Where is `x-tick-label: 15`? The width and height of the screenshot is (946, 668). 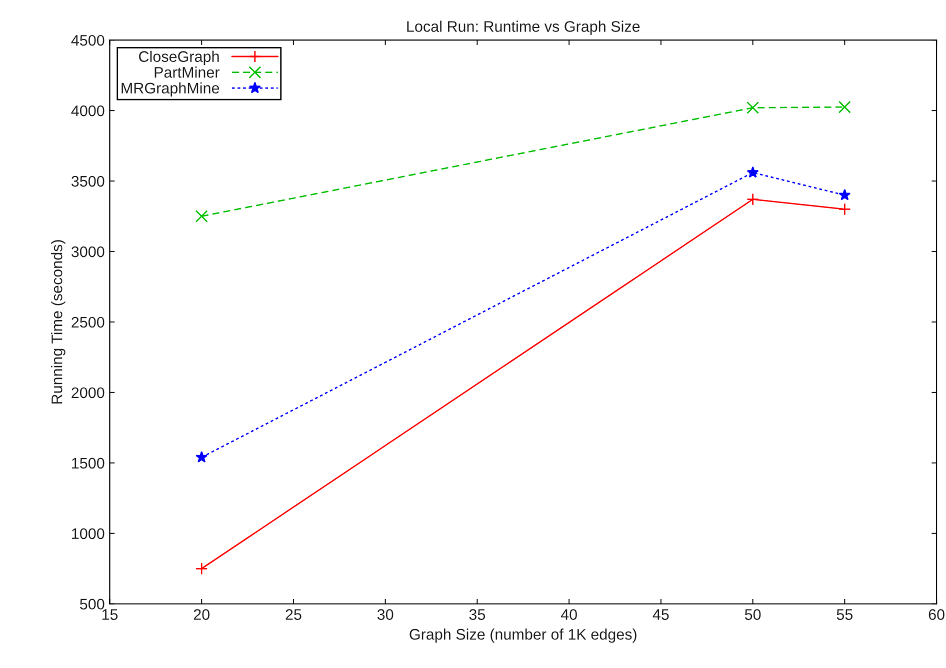
x-tick-label: 15 is located at coordinates (110, 614).